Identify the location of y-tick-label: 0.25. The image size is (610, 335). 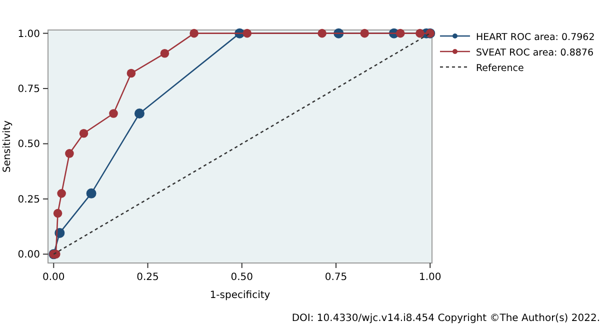
(29, 200).